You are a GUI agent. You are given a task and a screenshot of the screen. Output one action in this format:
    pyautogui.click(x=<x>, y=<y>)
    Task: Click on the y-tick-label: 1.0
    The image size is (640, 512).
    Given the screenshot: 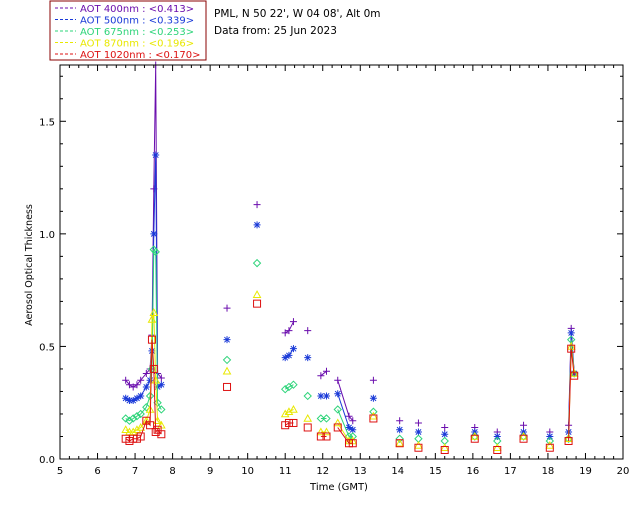 What is the action you would take?
    pyautogui.click(x=47, y=235)
    